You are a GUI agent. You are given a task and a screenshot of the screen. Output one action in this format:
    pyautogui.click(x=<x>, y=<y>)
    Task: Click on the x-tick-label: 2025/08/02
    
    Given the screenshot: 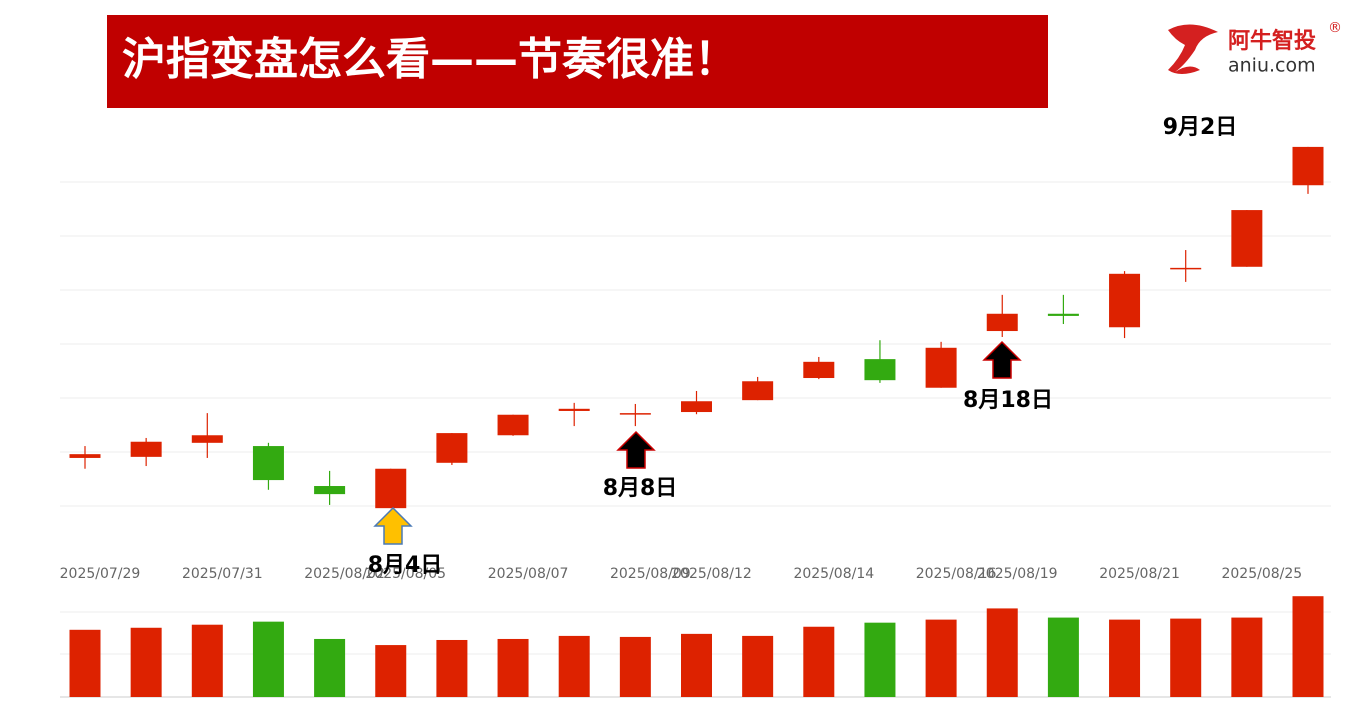 What is the action you would take?
    pyautogui.click(x=344, y=574)
    